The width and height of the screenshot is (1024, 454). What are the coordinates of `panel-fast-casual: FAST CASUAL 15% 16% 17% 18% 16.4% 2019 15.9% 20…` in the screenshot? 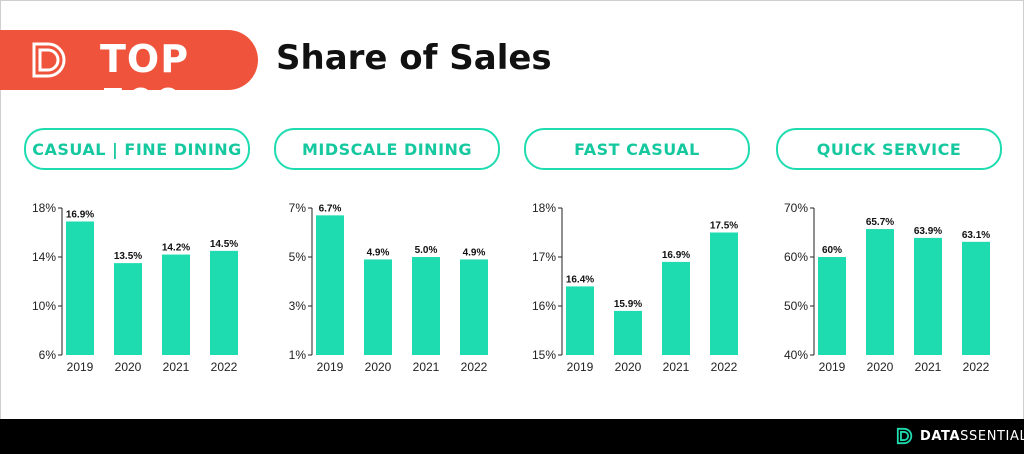 It's located at (639, 258).